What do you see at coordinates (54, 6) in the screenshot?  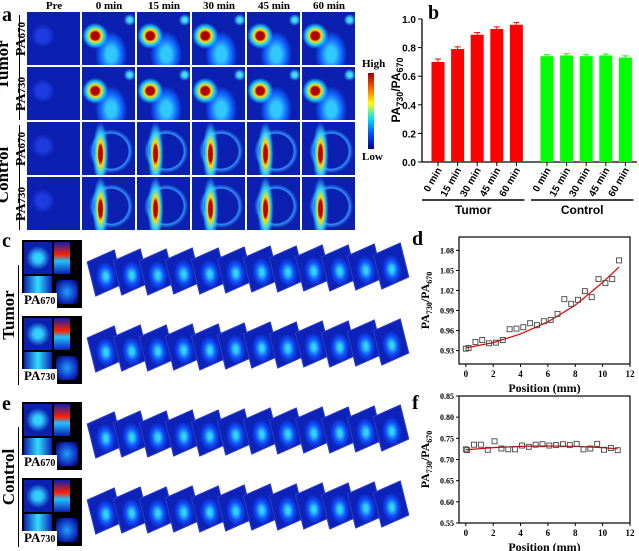 I see `column-title: Pre` at bounding box center [54, 6].